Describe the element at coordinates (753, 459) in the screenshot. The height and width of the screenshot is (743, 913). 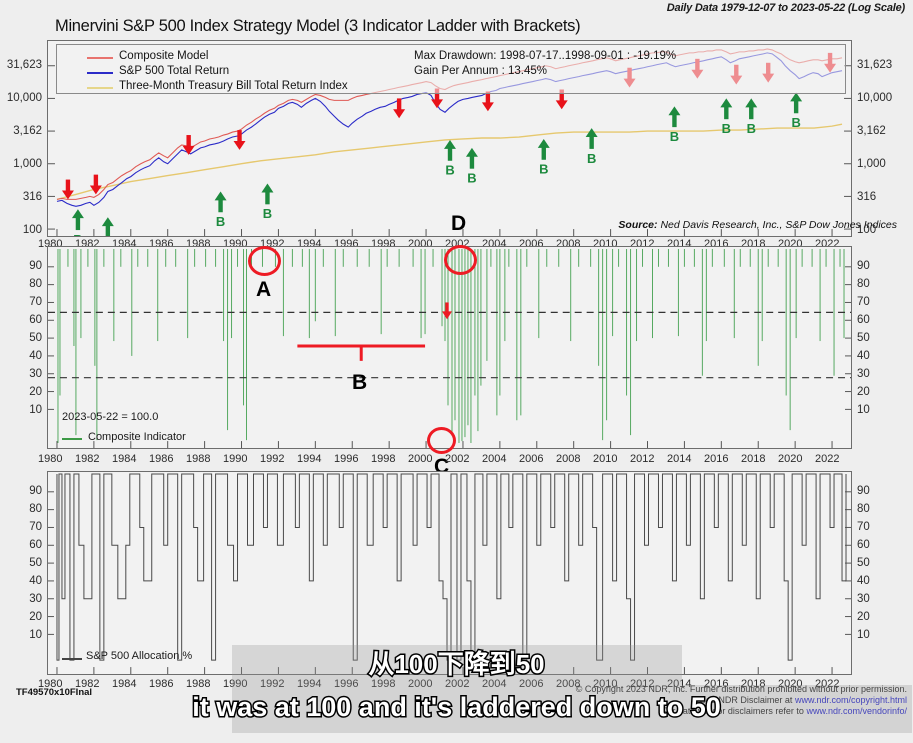
I see `xtick-mid-2018: 2018` at that location.